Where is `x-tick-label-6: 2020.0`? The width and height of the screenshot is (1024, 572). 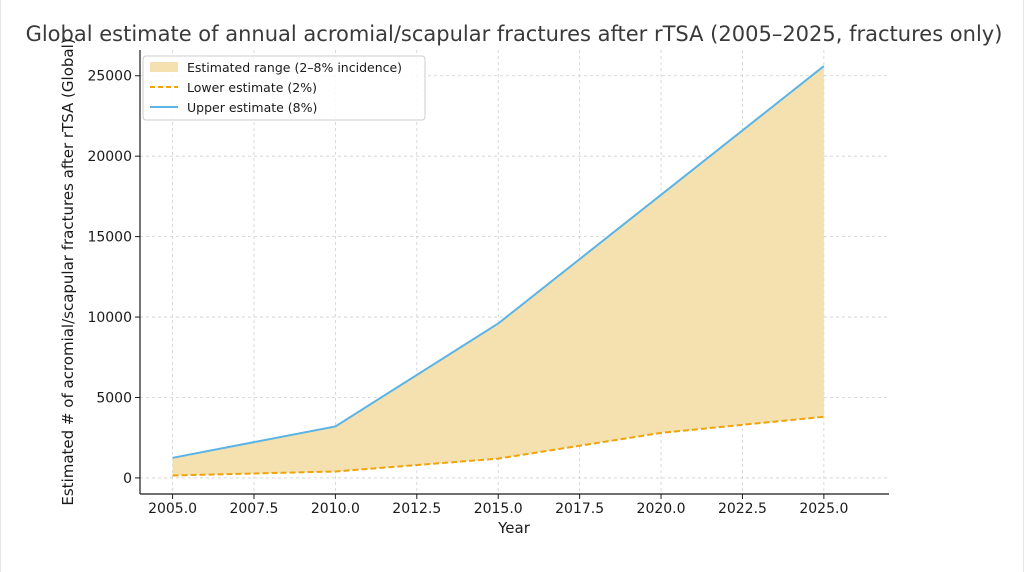
x-tick-label-6: 2020.0 is located at coordinates (661, 509).